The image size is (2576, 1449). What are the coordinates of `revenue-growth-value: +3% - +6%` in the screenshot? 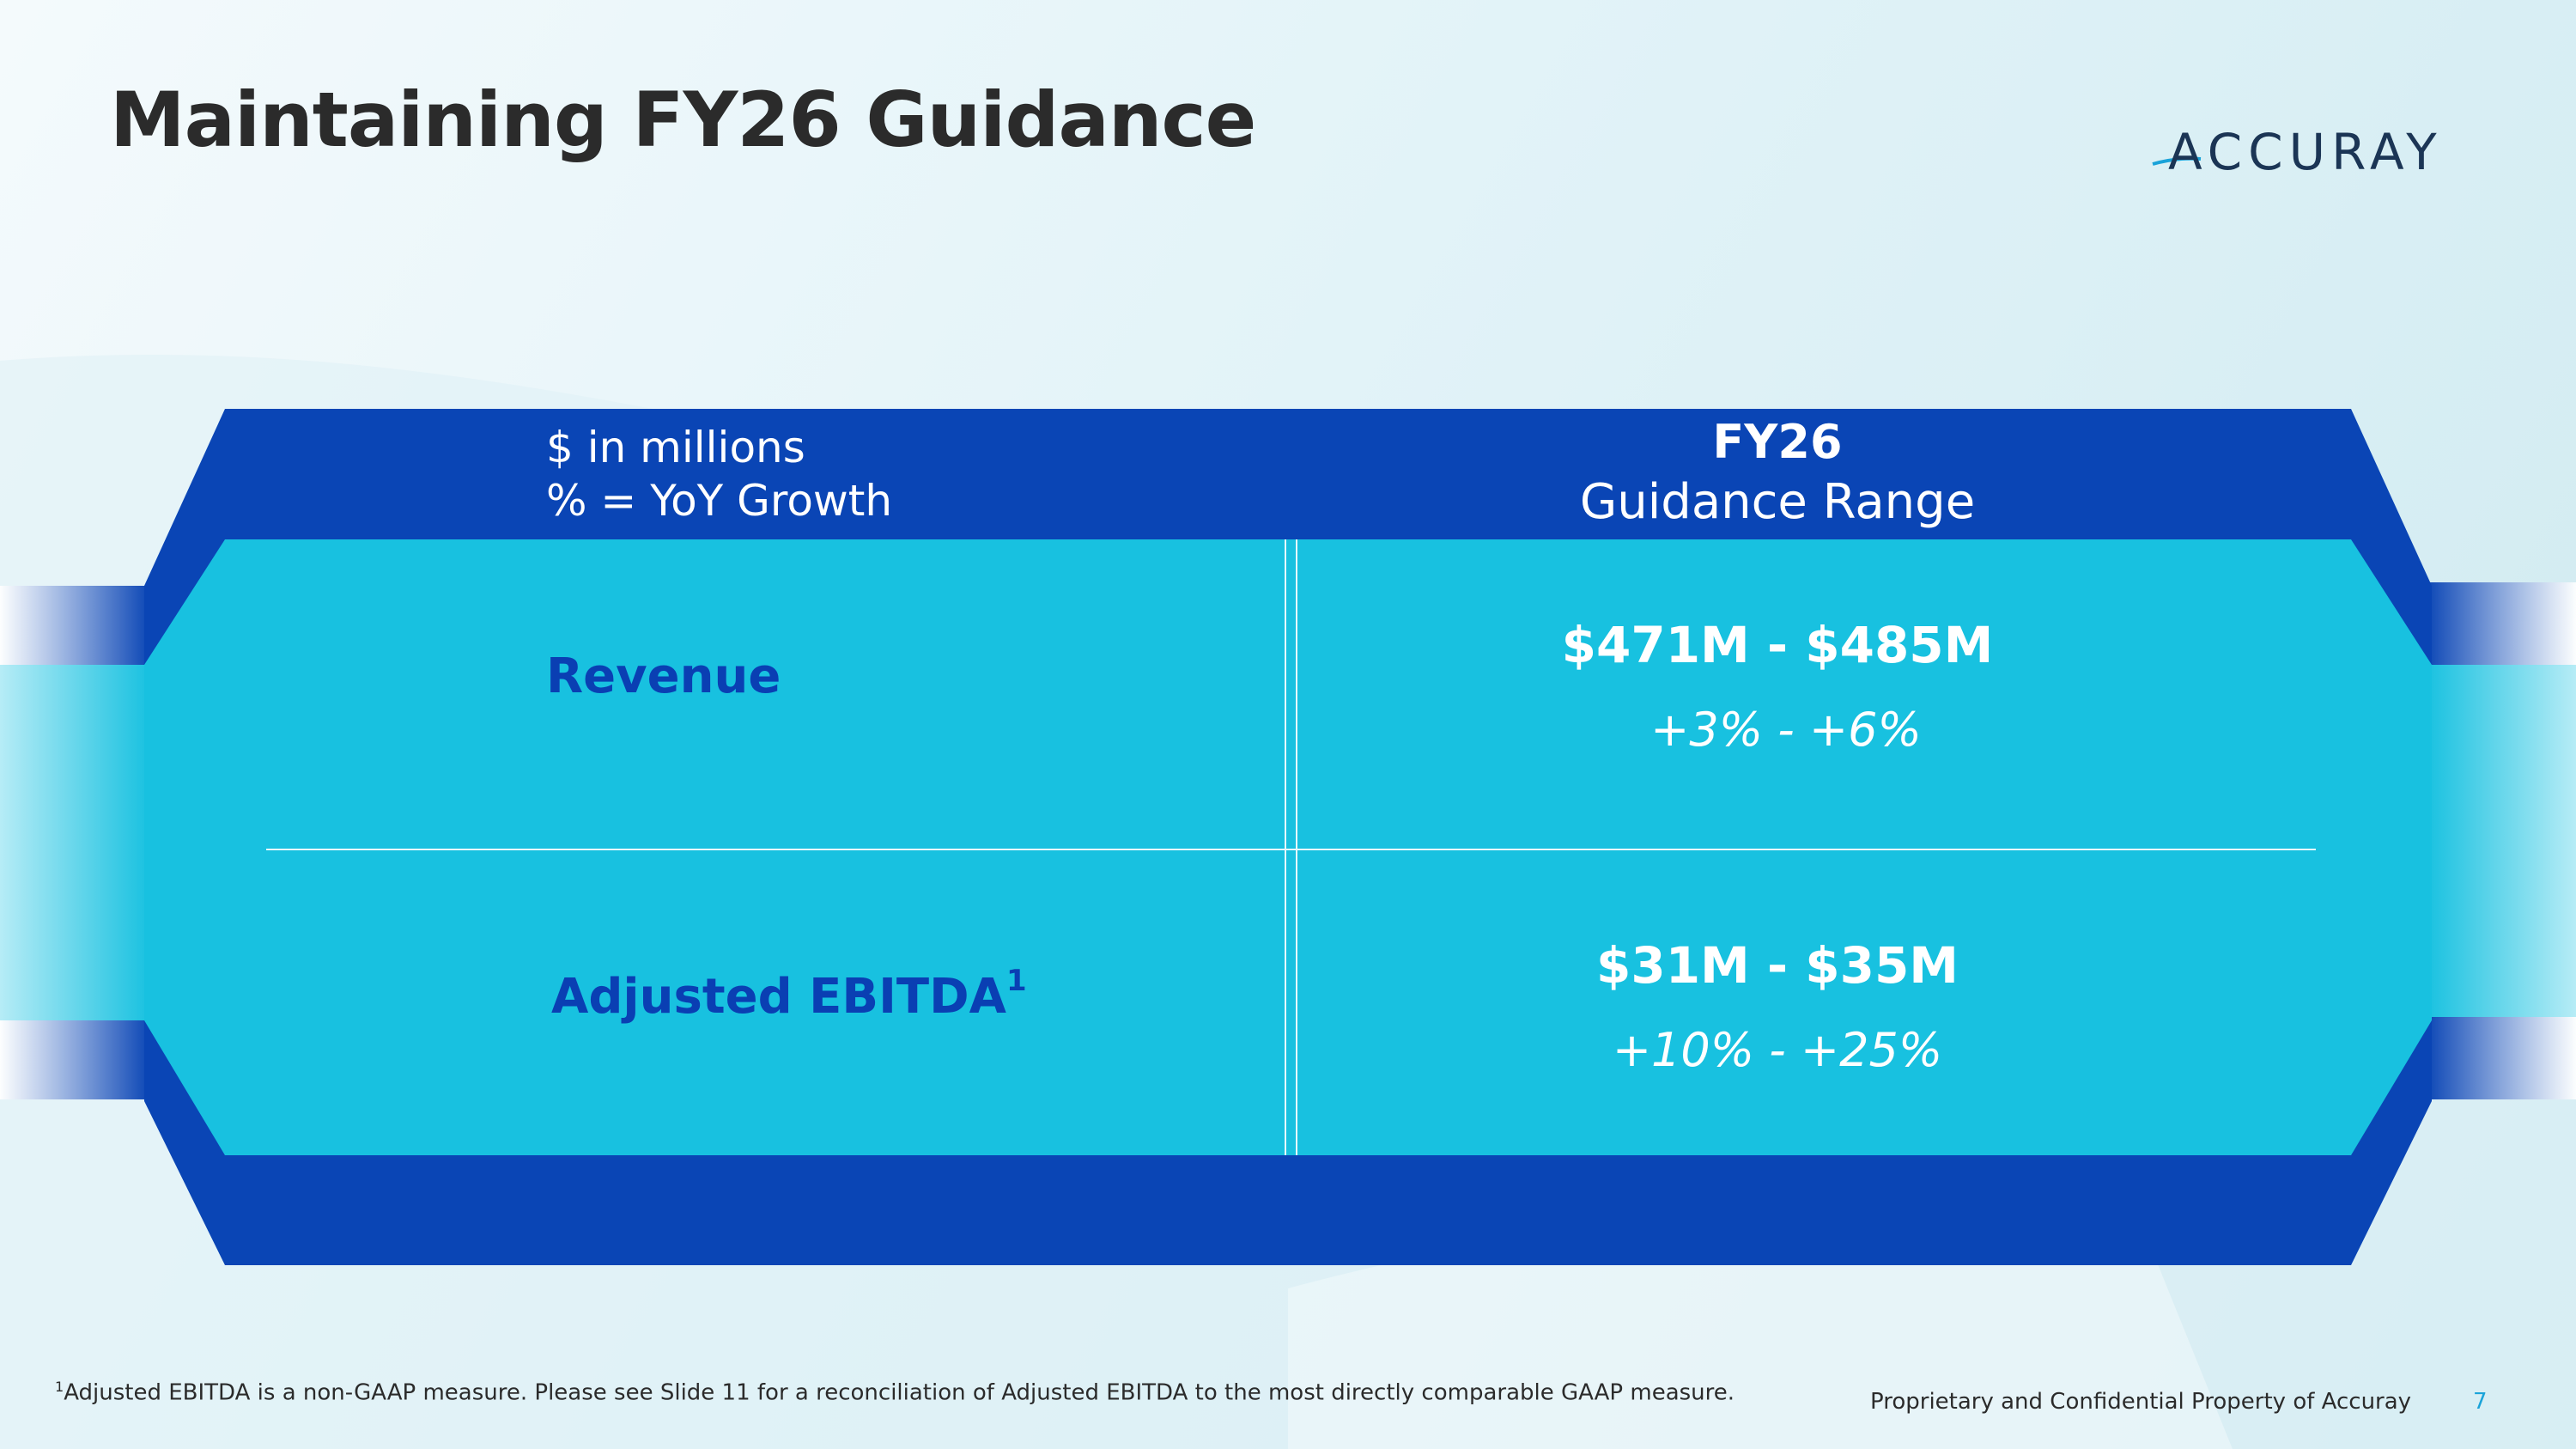 It's located at (1786, 730).